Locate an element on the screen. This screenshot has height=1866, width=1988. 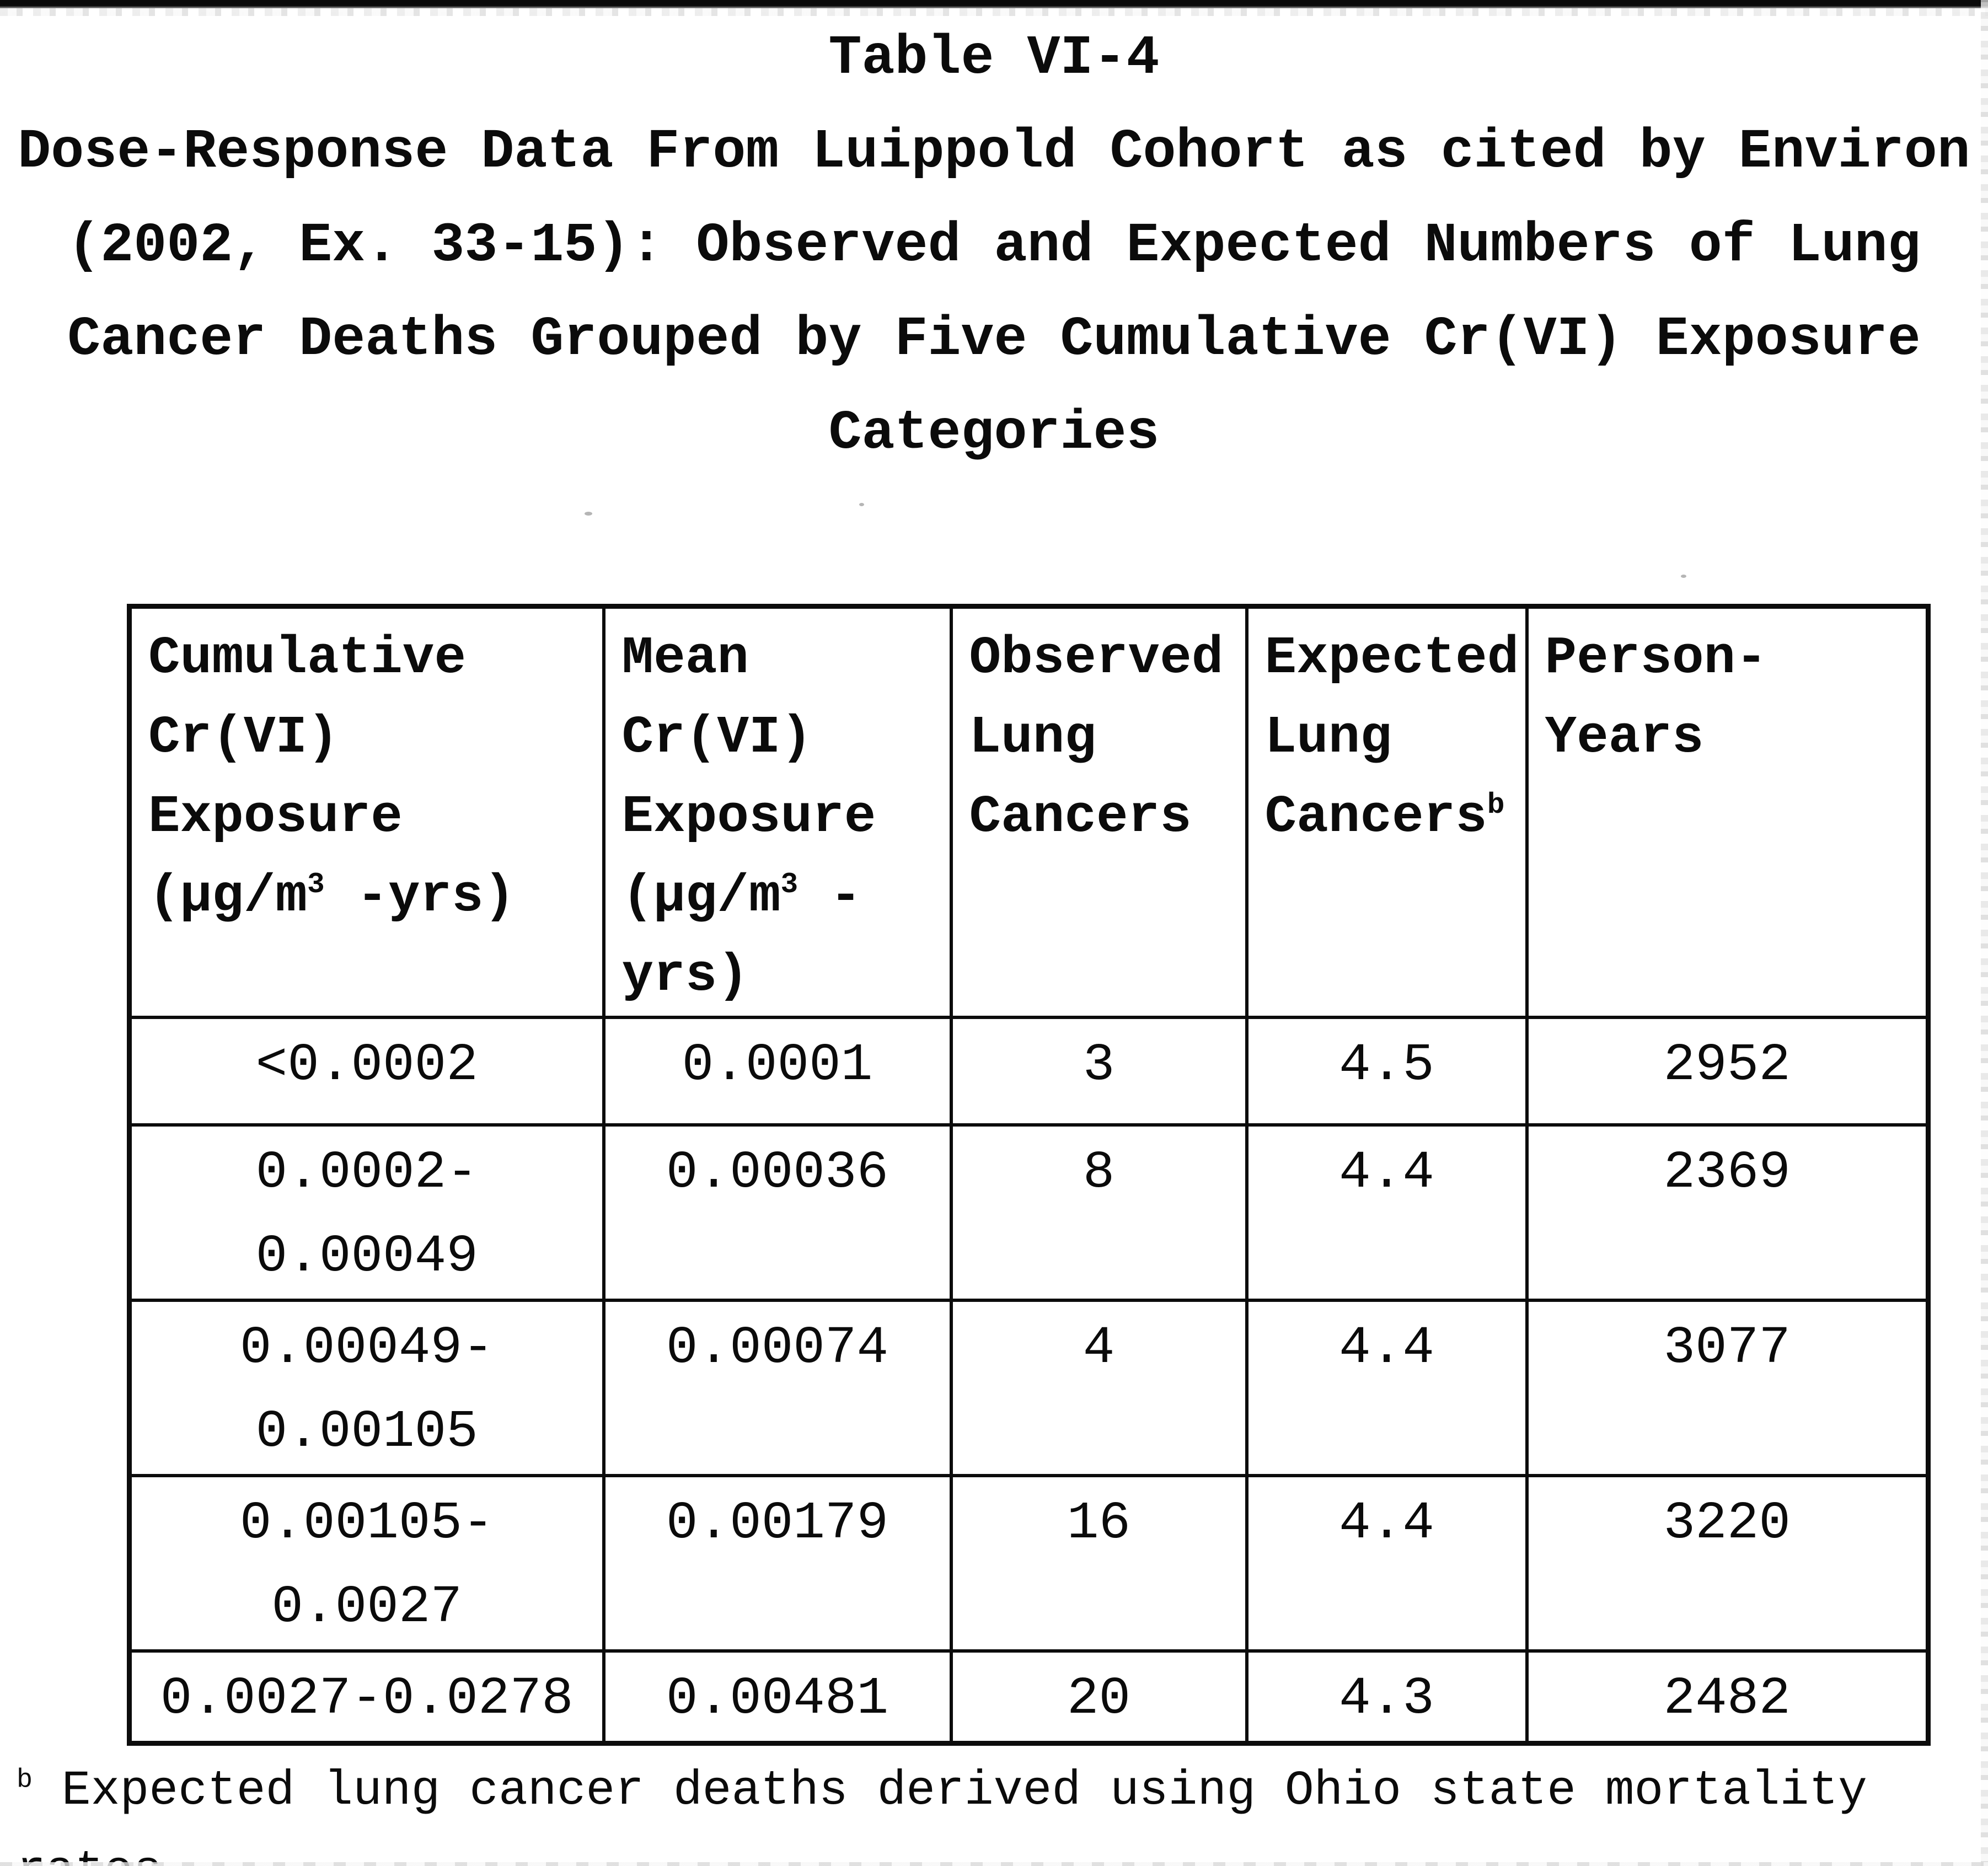
table-row: <0.0002 0.0001 3 4.5 2952 is located at coordinates (1028, 1072).